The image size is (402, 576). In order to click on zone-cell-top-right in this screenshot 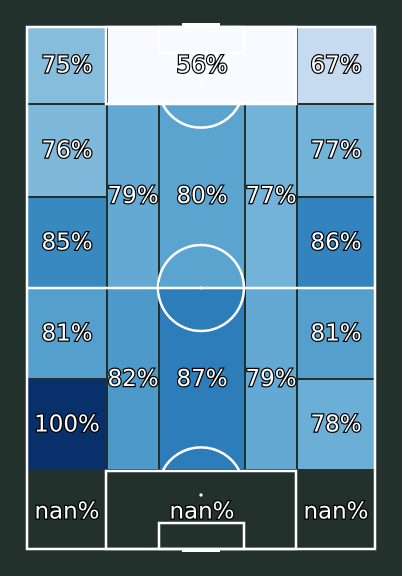, I will do `click(336, 65)`.